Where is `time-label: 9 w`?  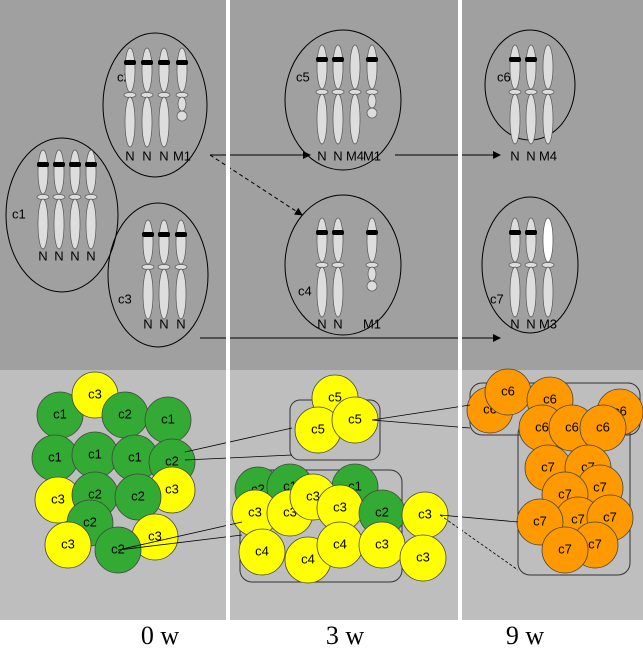
time-label: 9 w is located at coordinates (525, 635).